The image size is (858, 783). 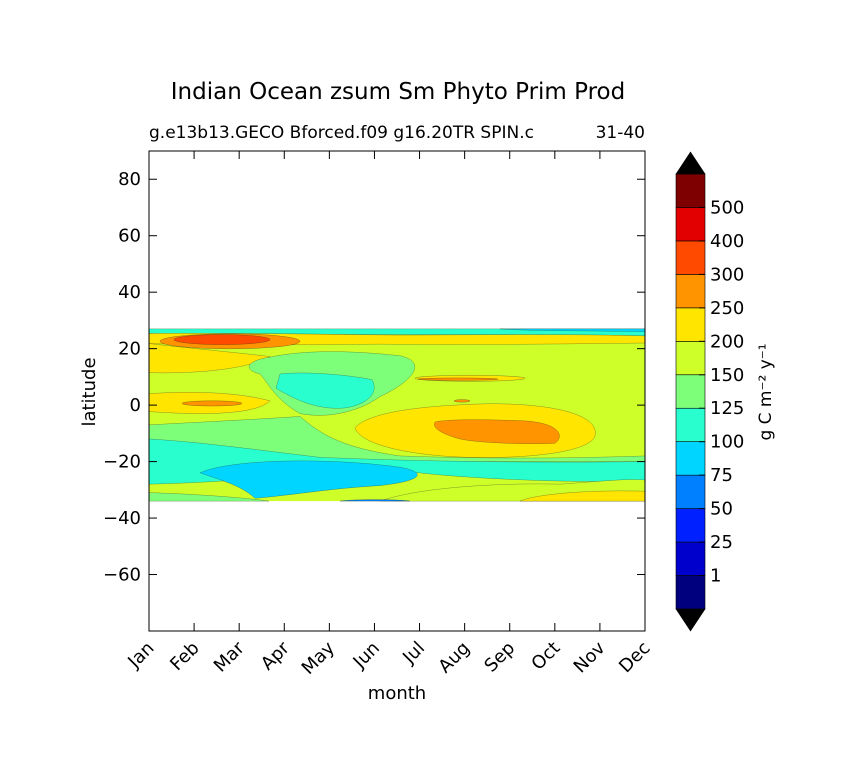 What do you see at coordinates (766, 391) in the screenshot?
I see `colorbar-label: g C m⁻² y⁻¹` at bounding box center [766, 391].